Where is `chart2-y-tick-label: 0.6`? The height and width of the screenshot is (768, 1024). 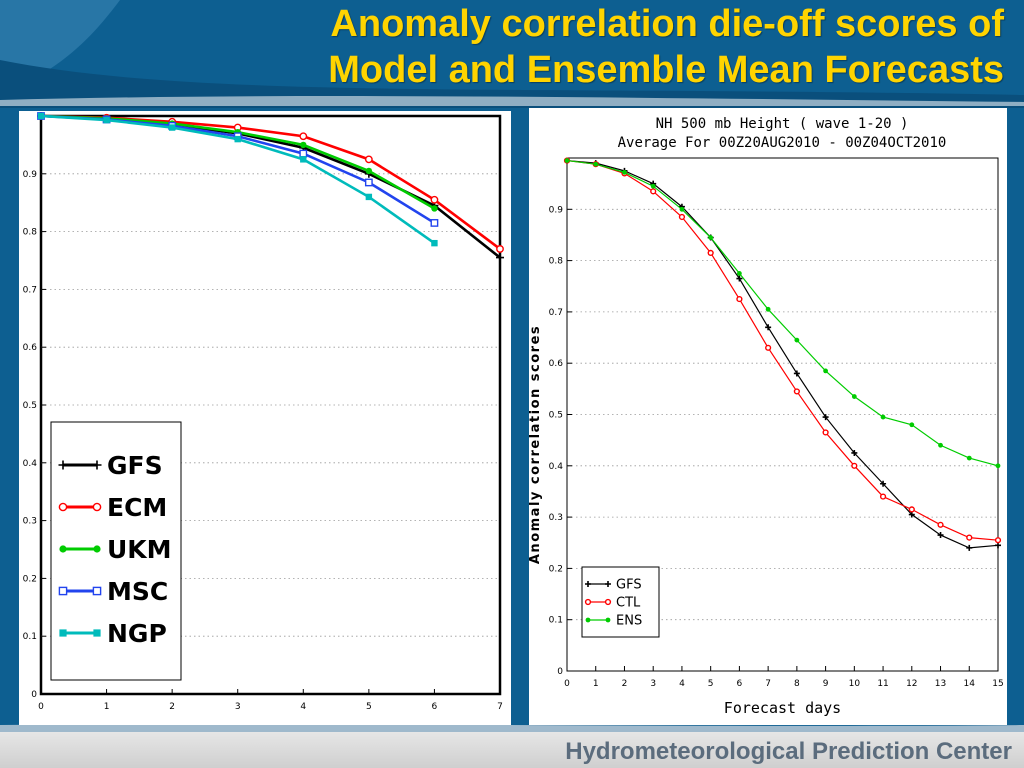 chart2-y-tick-label: 0.6 is located at coordinates (556, 364).